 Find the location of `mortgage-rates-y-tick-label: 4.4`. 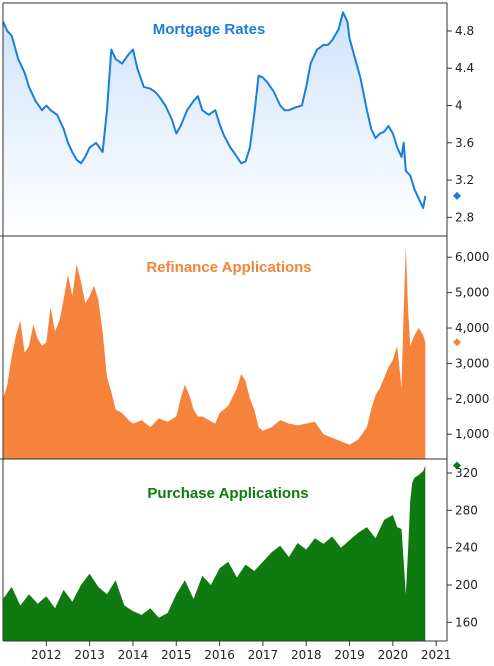

mortgage-rates-y-tick-label: 4.4 is located at coordinates (464, 68).